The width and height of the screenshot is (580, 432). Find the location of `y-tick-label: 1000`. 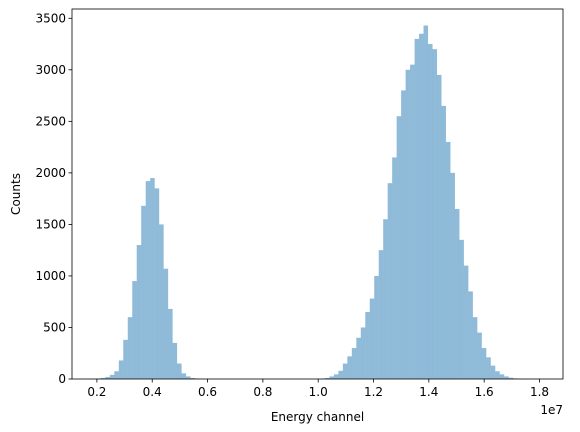

y-tick-label: 1000 is located at coordinates (50, 276).